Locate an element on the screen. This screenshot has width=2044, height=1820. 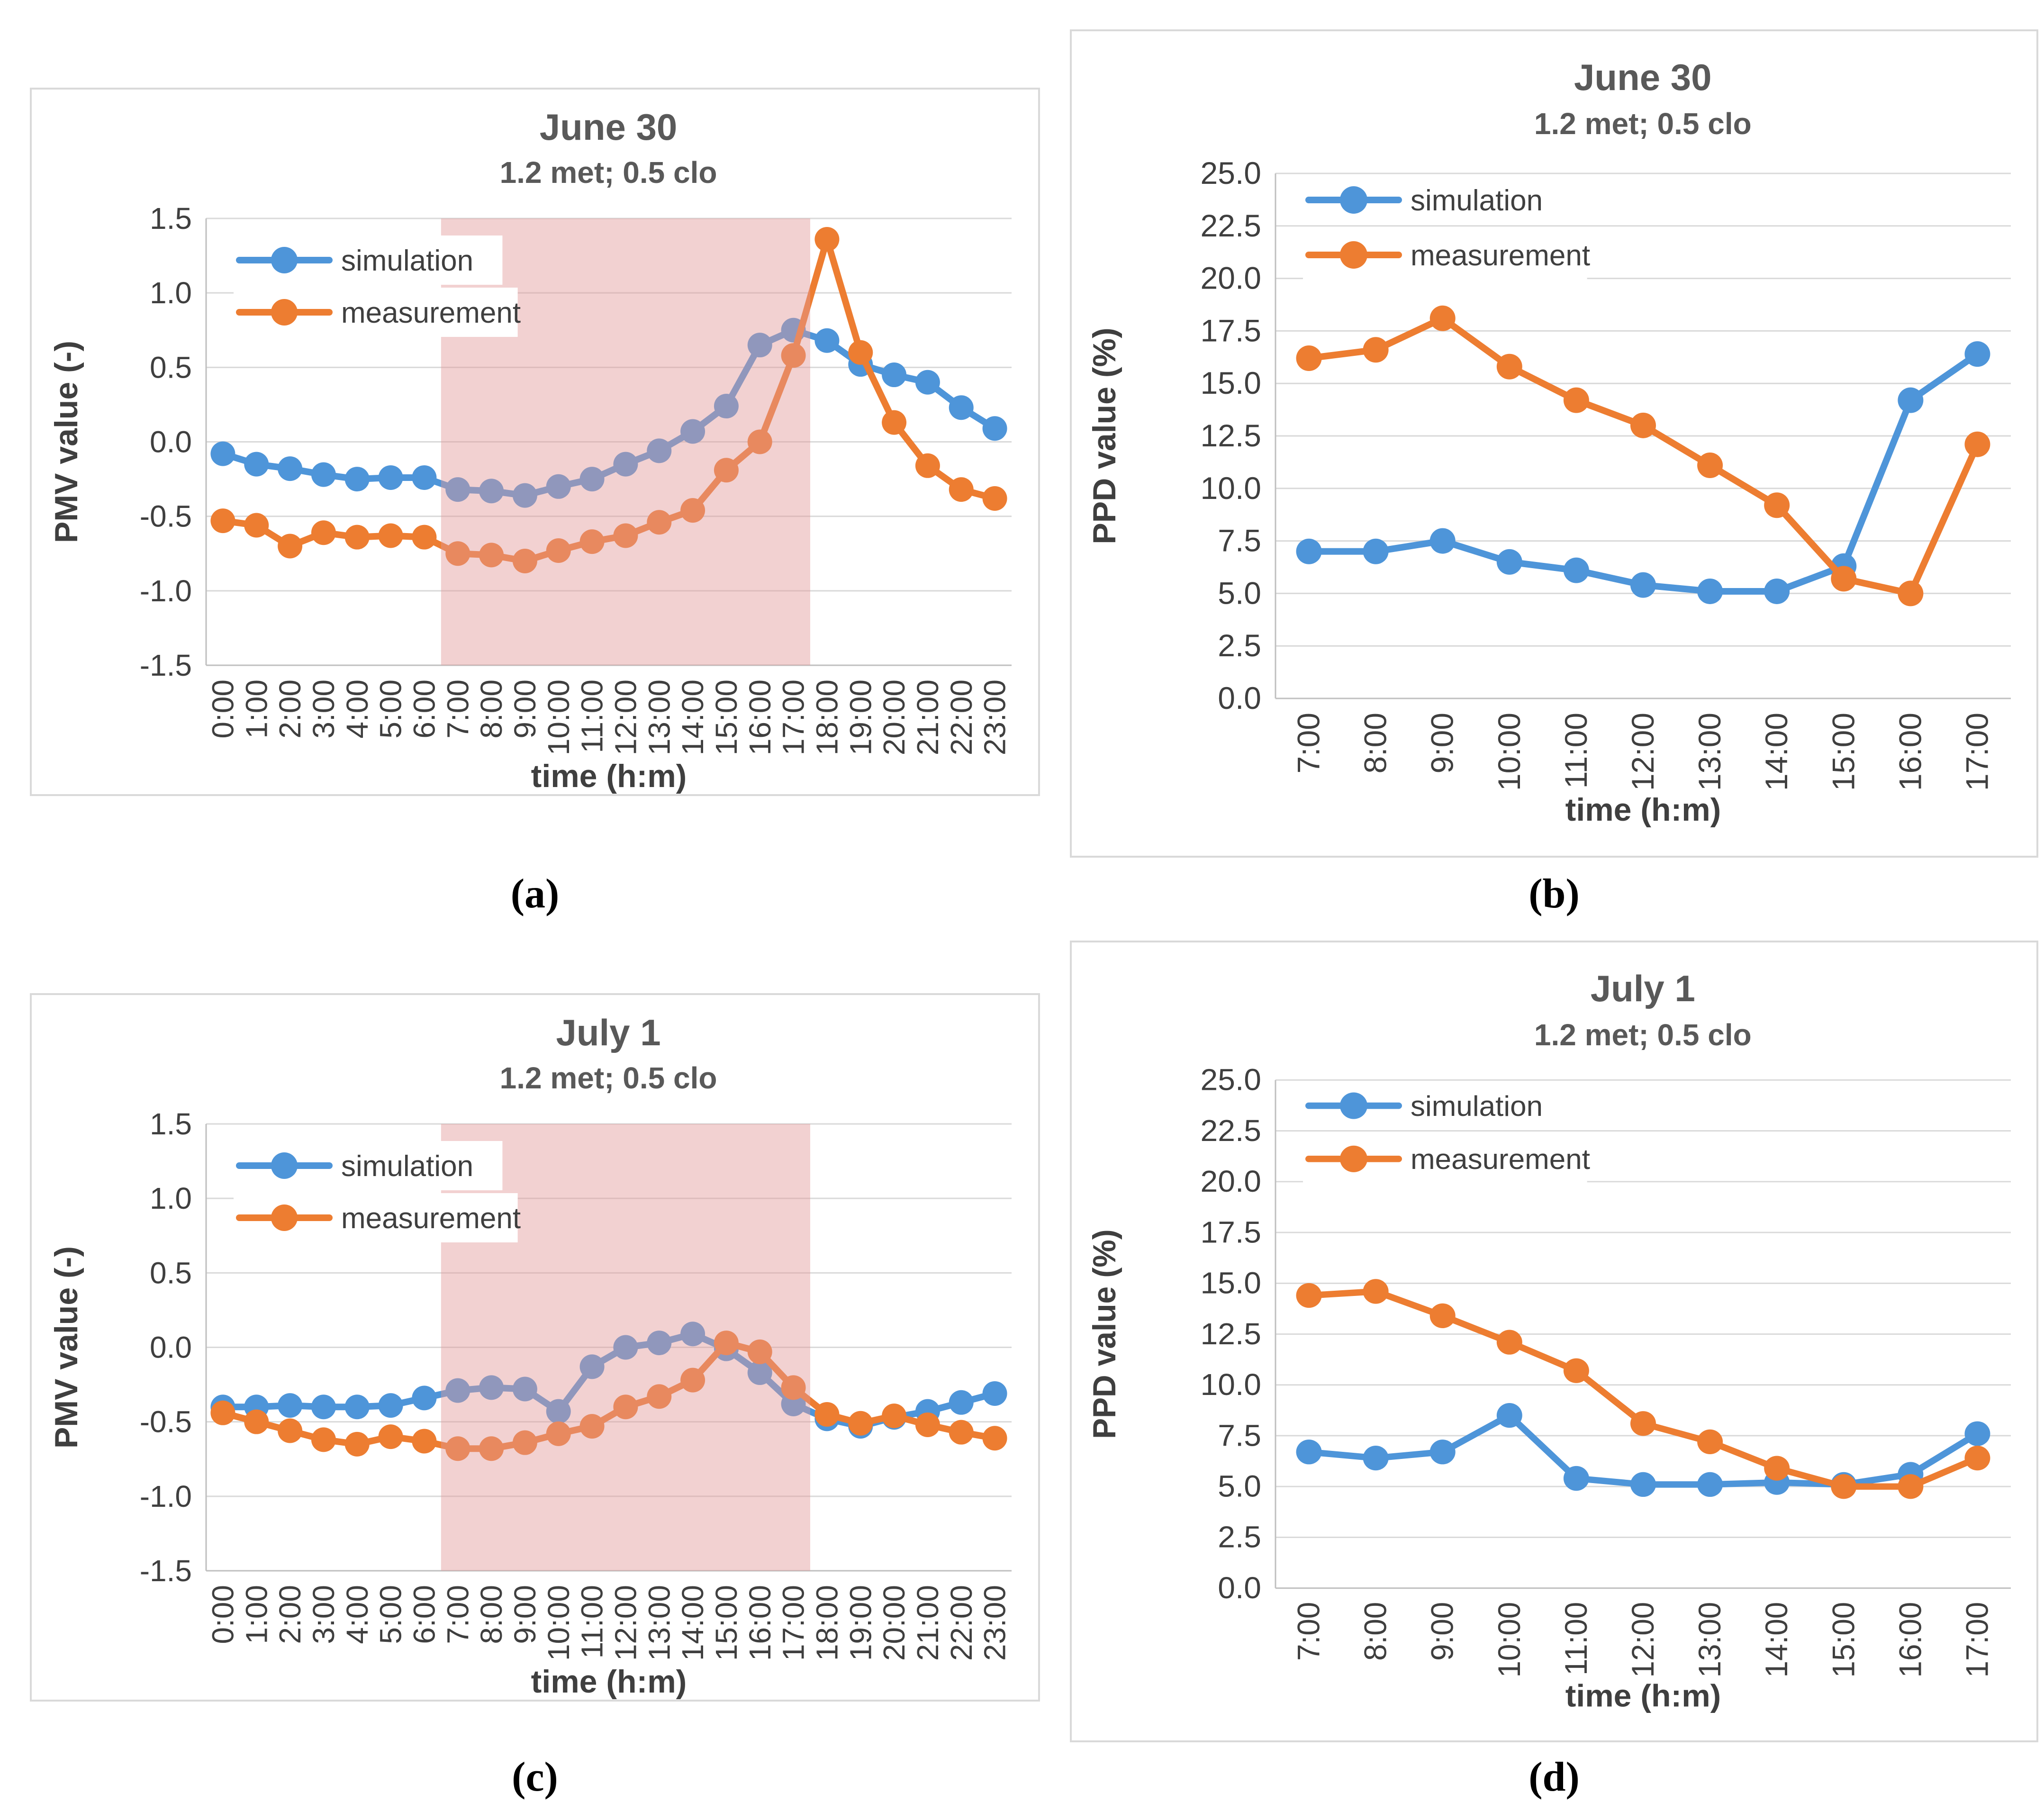
subfigure-caption-c: (c) is located at coordinates (535, 1777).